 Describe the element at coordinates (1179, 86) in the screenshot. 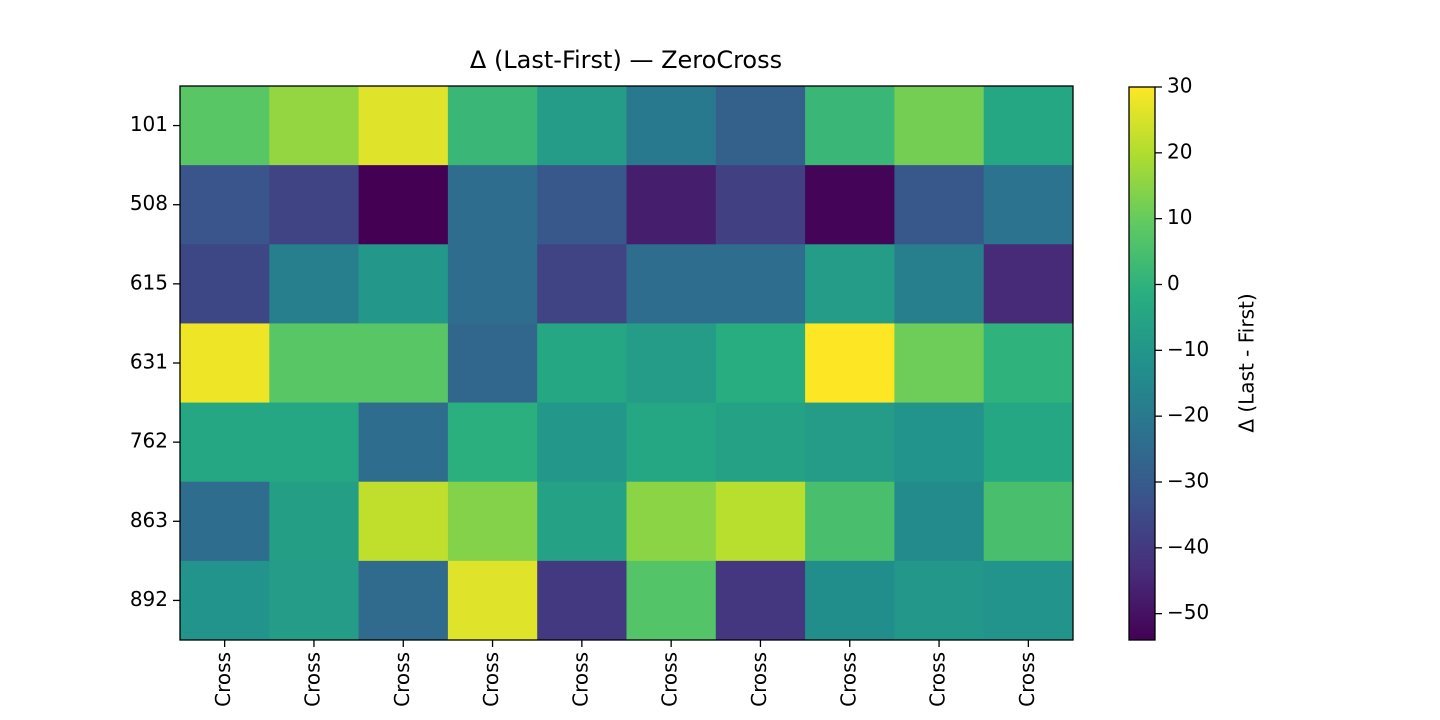

I see `colorbar-tick-label: 30` at that location.